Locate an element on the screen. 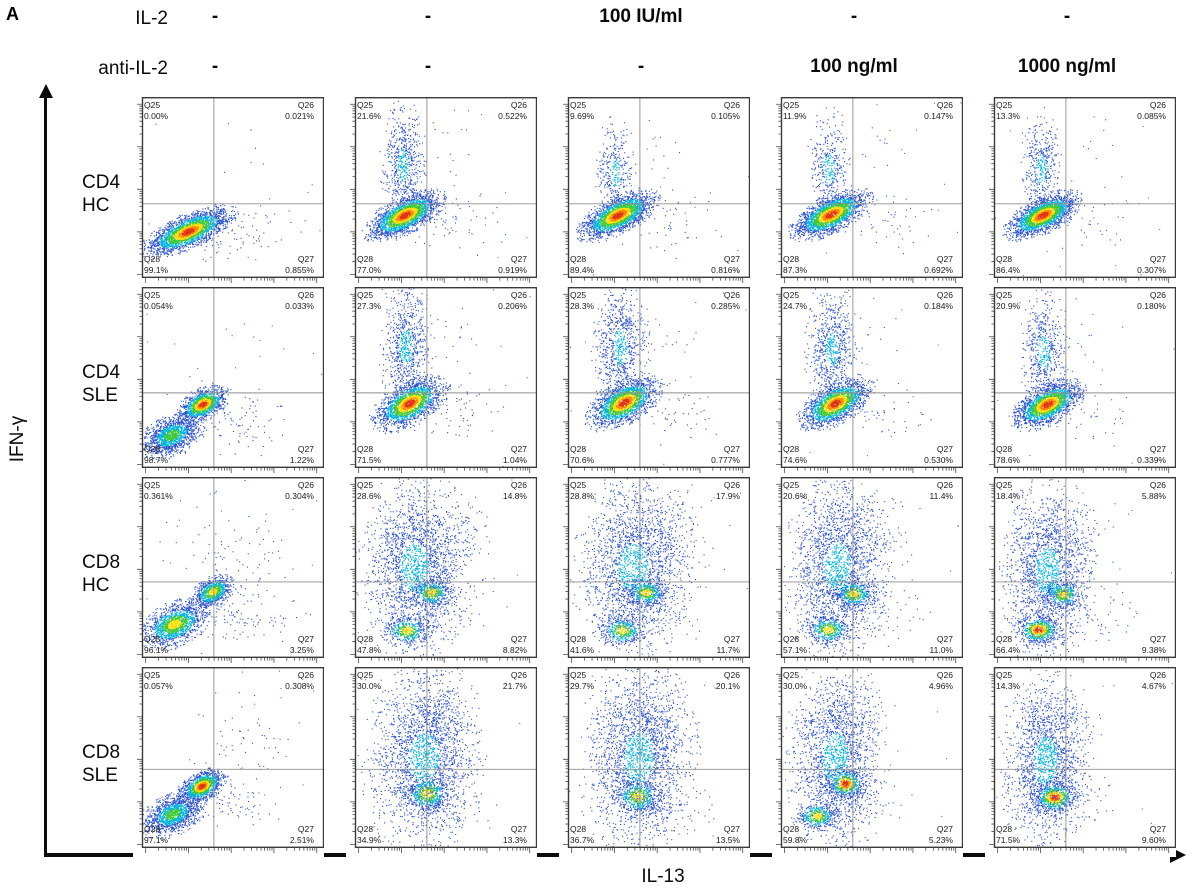 The width and height of the screenshot is (1193, 891). quadrant-label-q26: Q26 14.8% is located at coordinates (515, 491).